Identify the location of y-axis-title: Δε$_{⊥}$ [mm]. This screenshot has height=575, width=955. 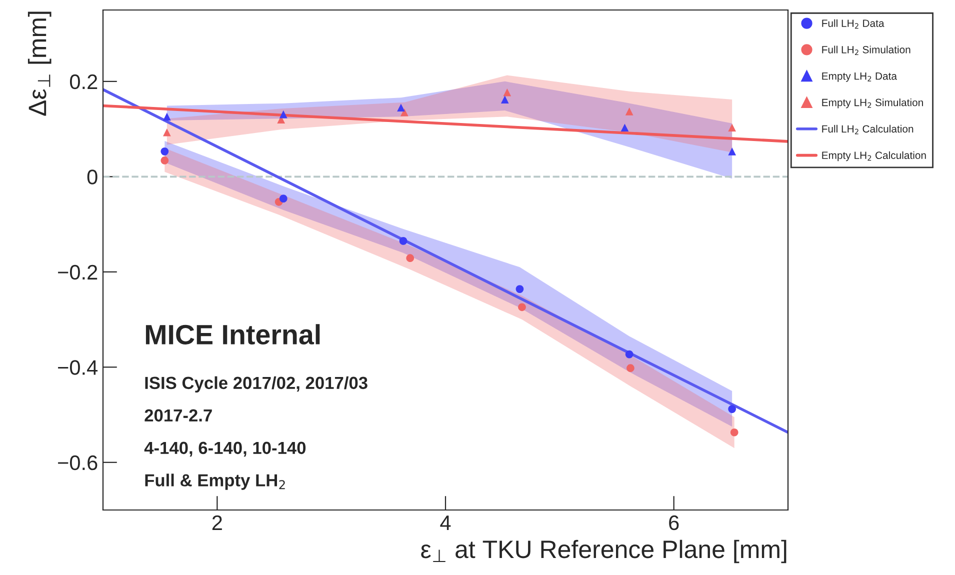
(40, 64).